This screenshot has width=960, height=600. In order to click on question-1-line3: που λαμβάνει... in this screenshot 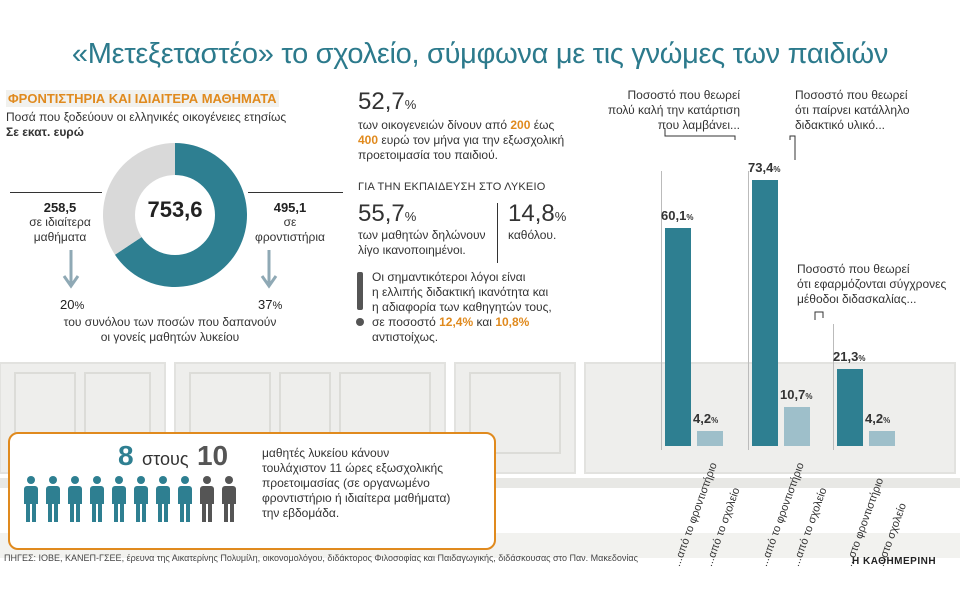, I will do `click(698, 125)`.